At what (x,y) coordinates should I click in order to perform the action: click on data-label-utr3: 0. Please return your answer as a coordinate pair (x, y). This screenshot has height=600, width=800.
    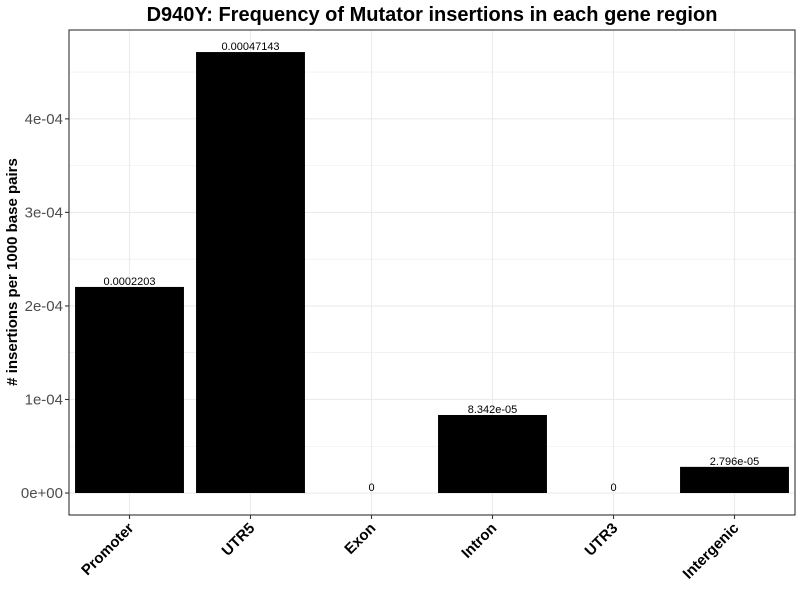
    Looking at the image, I should click on (613, 488).